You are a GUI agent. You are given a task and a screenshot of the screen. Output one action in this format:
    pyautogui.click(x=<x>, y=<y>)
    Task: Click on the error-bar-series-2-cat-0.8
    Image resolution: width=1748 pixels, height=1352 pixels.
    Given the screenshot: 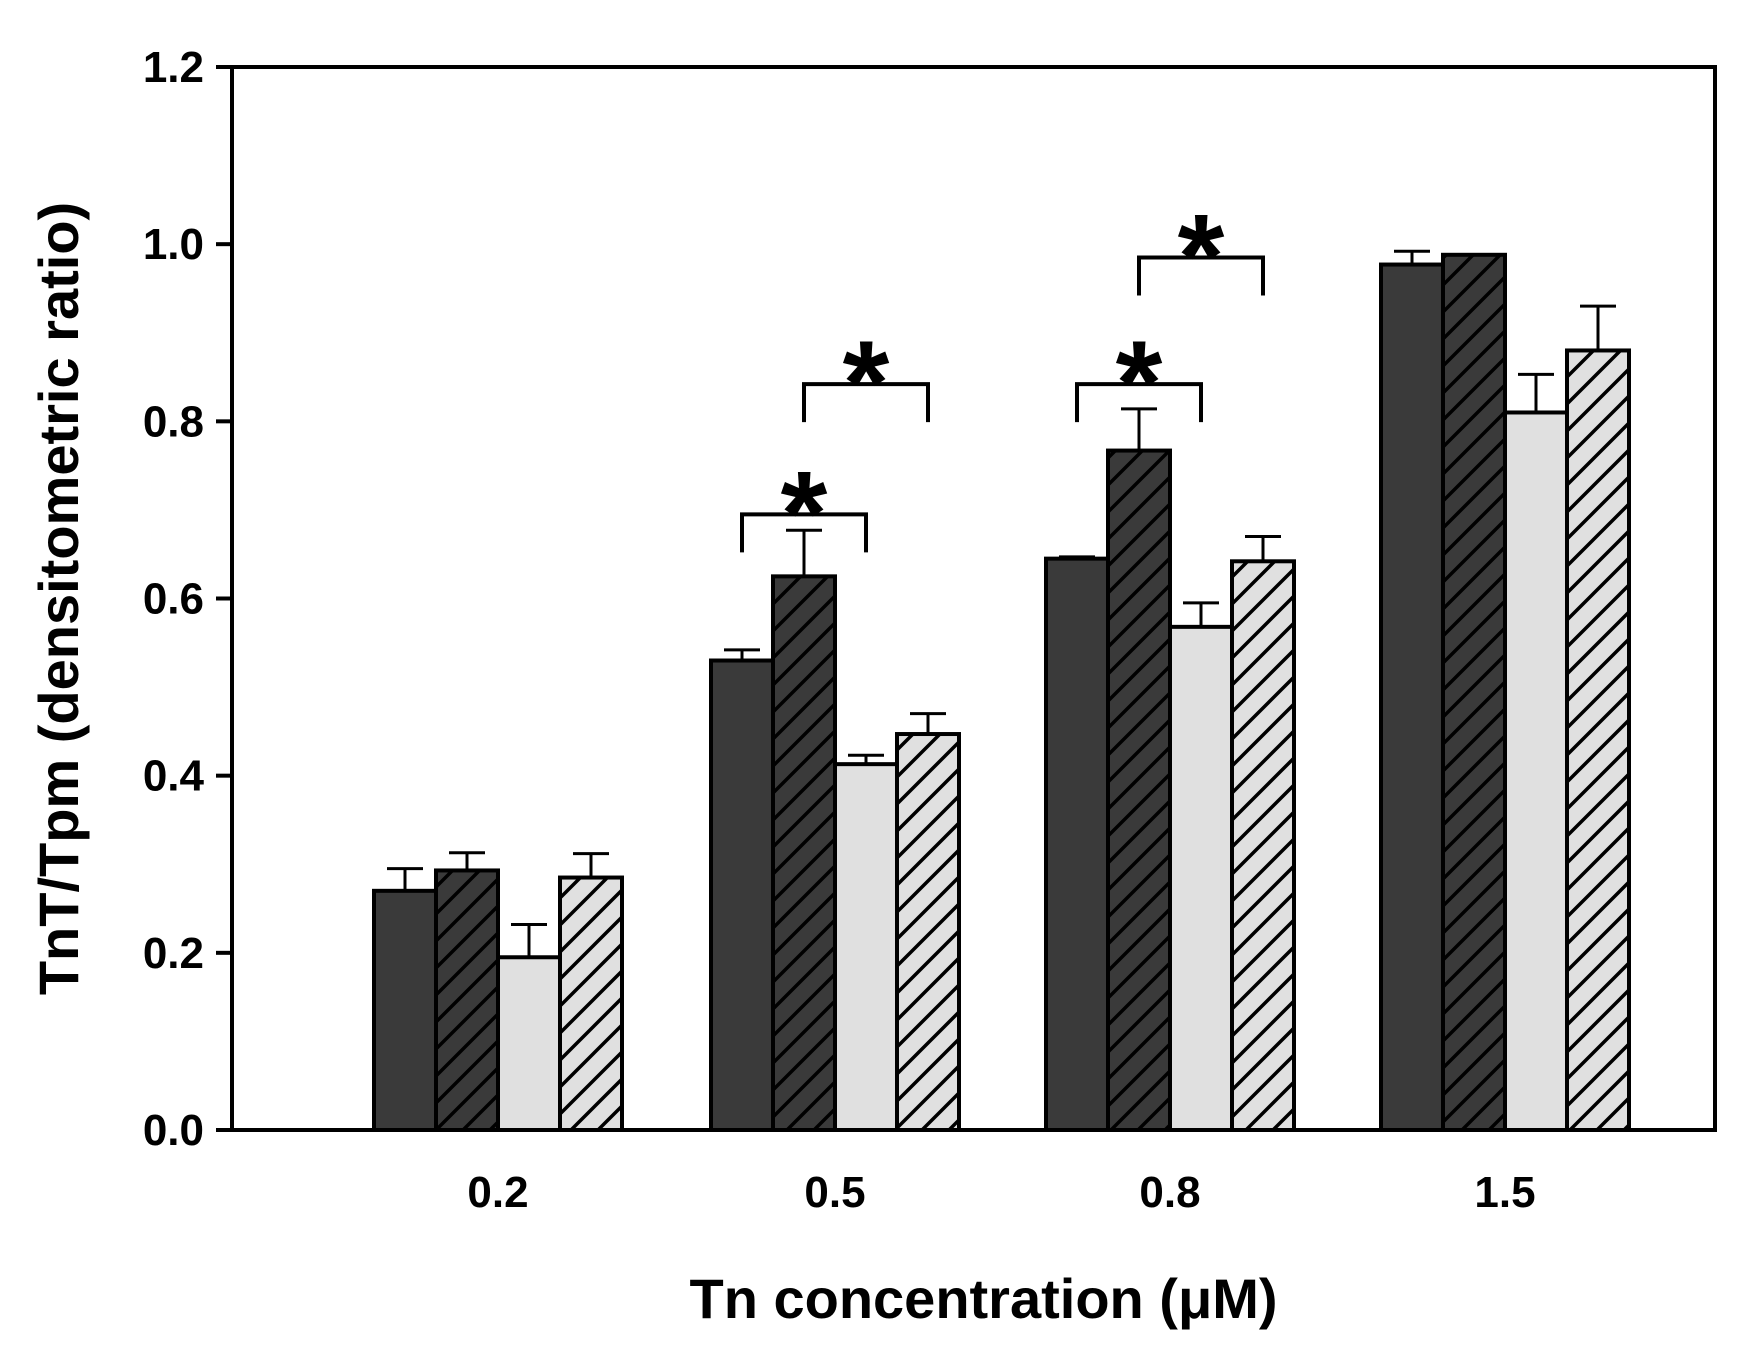 What is the action you would take?
    pyautogui.click(x=1139, y=429)
    